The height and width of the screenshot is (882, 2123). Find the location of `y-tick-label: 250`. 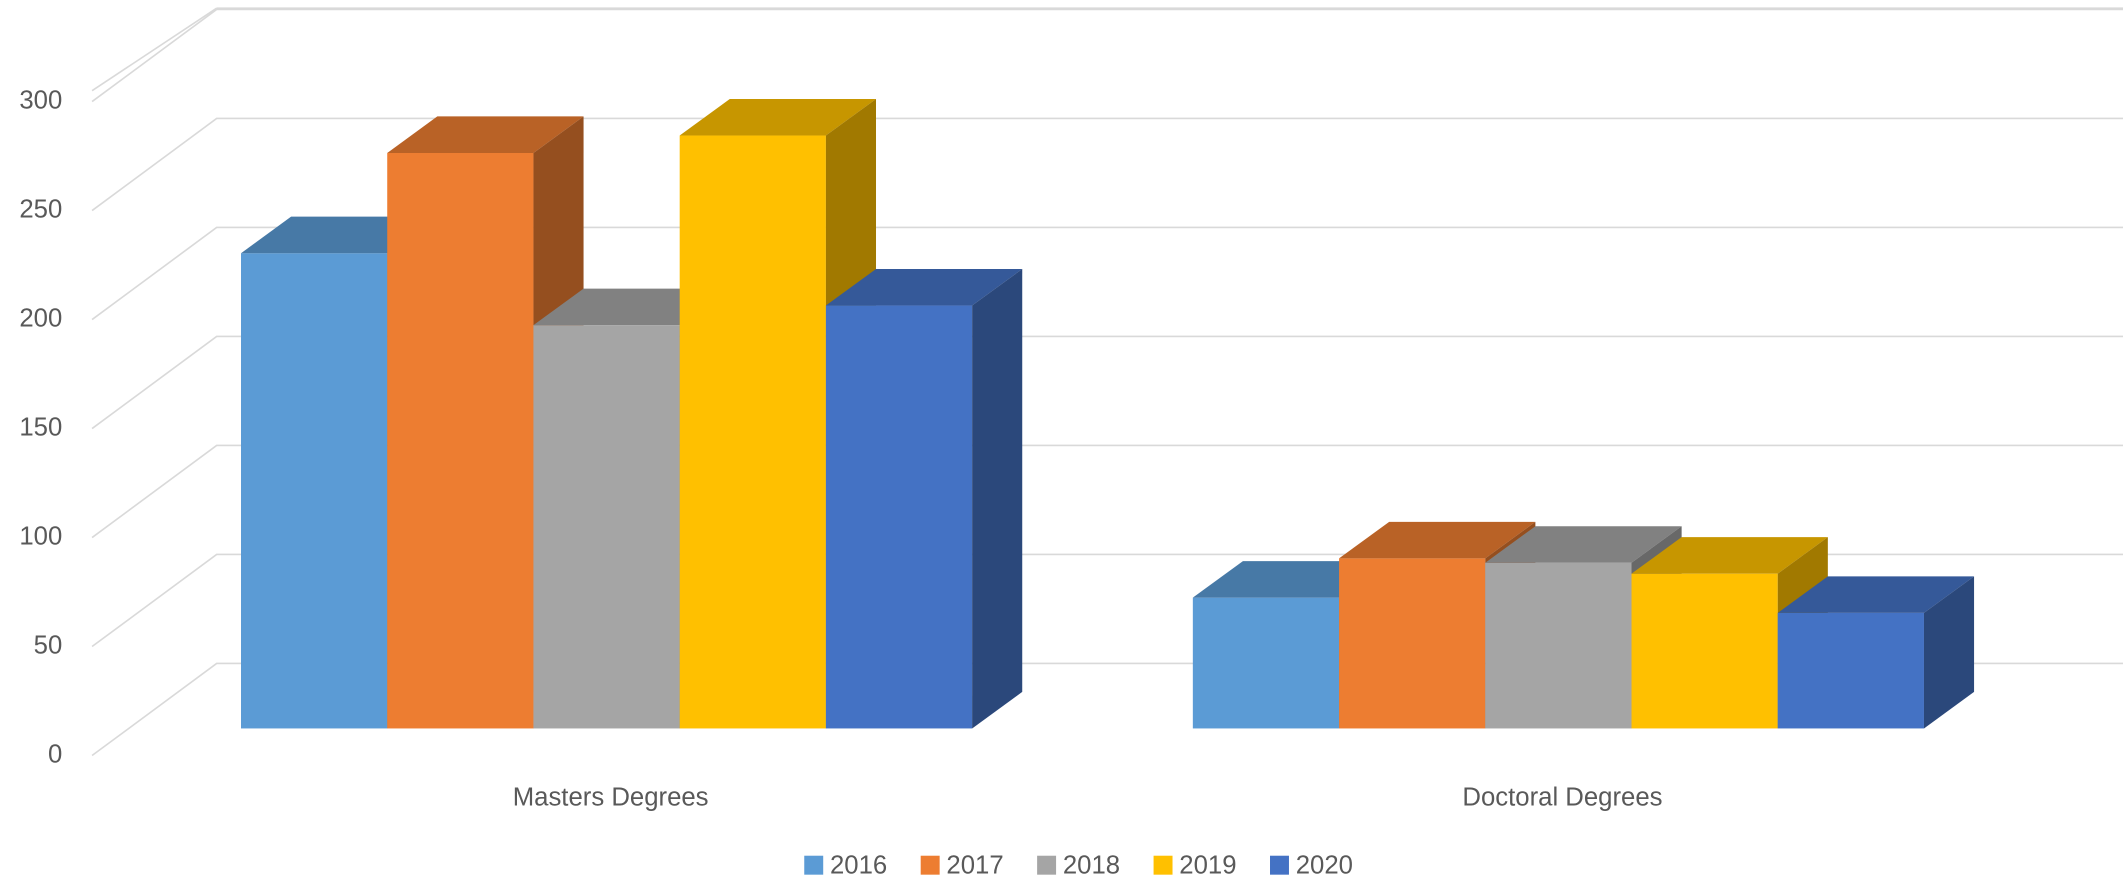

y-tick-label: 250 is located at coordinates (40, 209).